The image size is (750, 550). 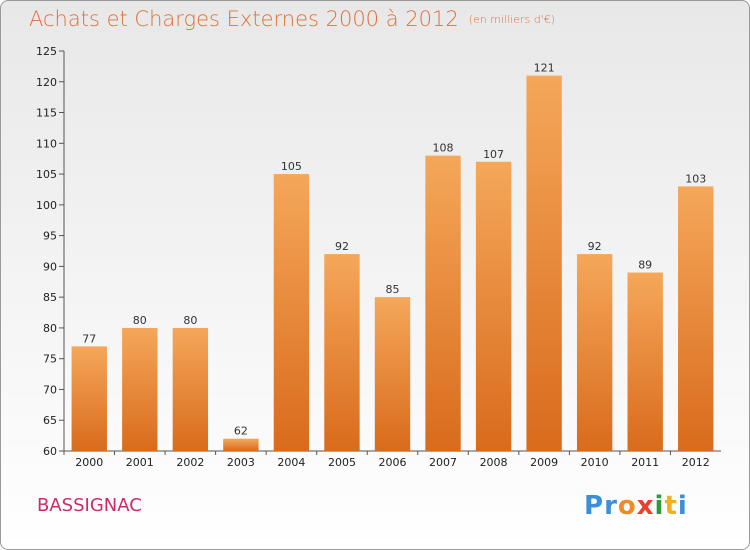 I want to click on x-tick-label: 2004, so click(x=291, y=462).